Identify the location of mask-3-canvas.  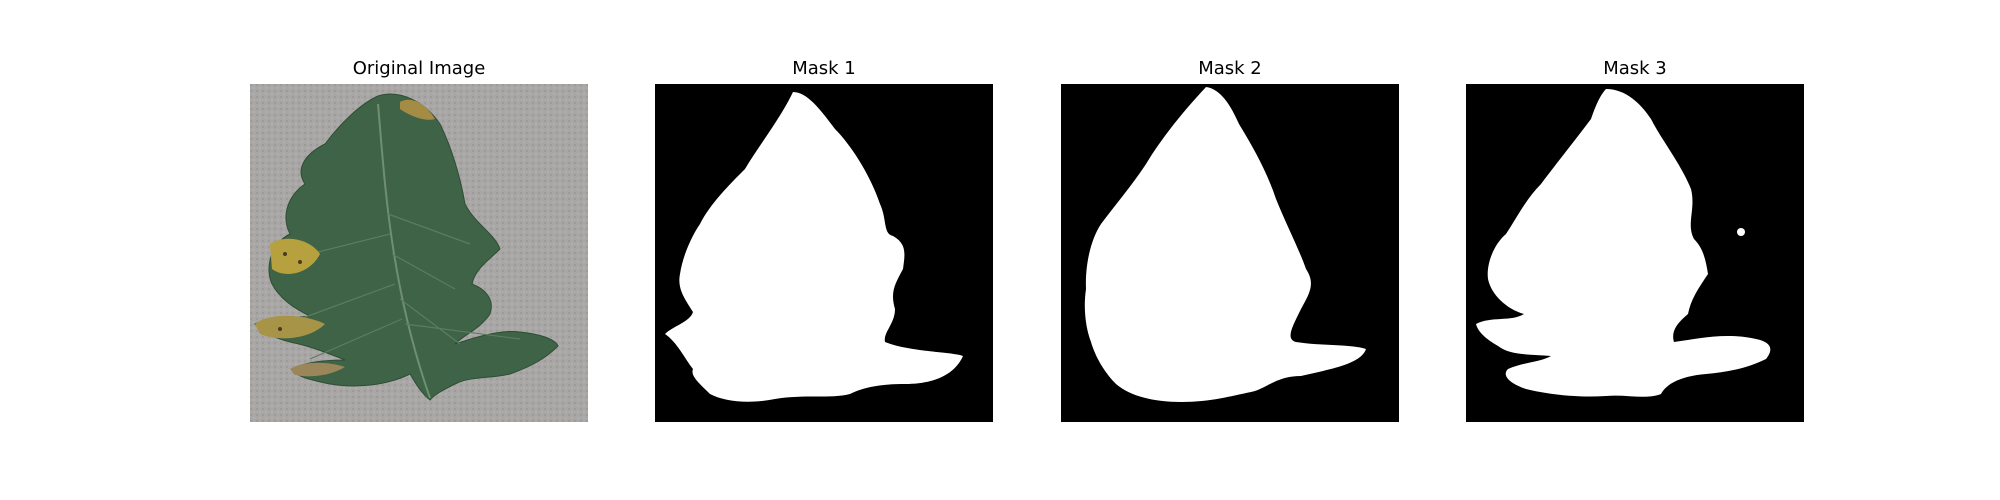
(1635, 253).